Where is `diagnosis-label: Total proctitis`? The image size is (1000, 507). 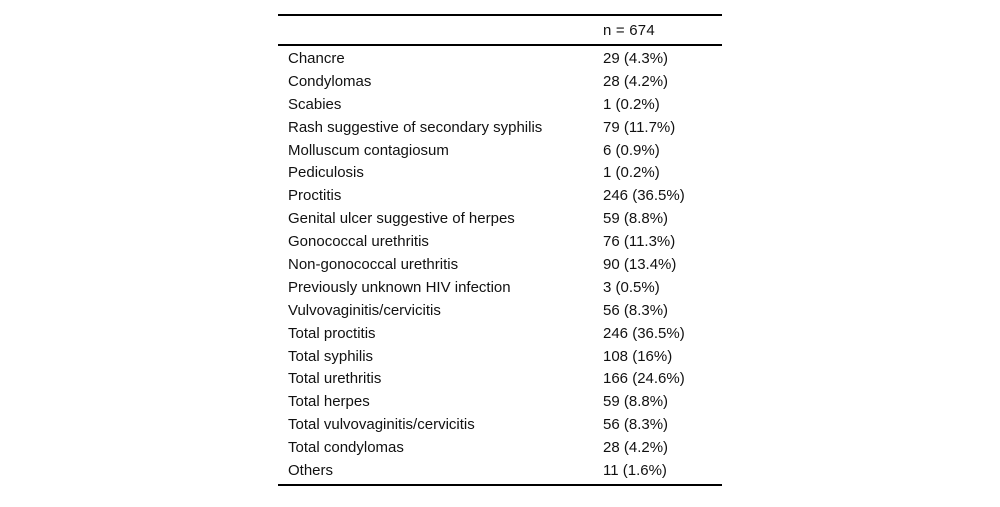
diagnosis-label: Total proctitis is located at coordinates (332, 333).